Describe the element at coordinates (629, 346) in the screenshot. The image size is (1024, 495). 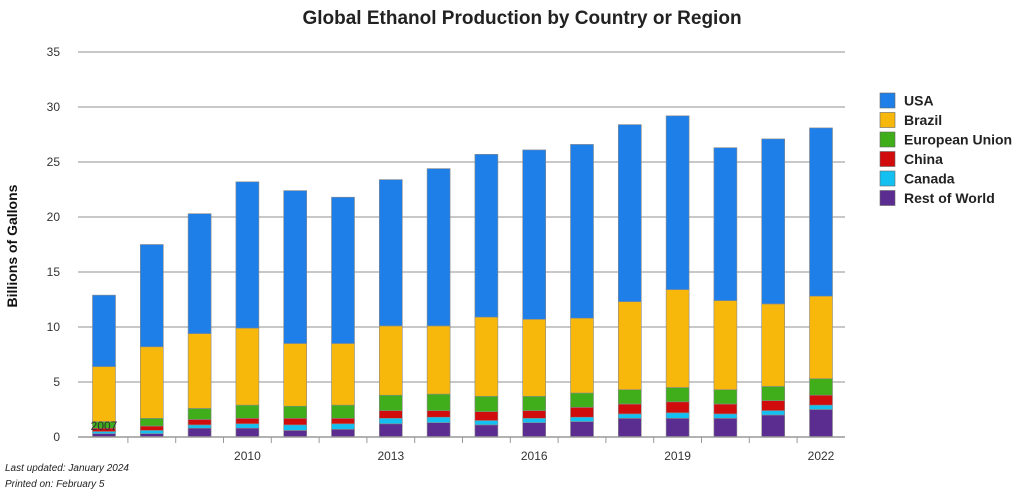
I see `bar-2018-brazil` at that location.